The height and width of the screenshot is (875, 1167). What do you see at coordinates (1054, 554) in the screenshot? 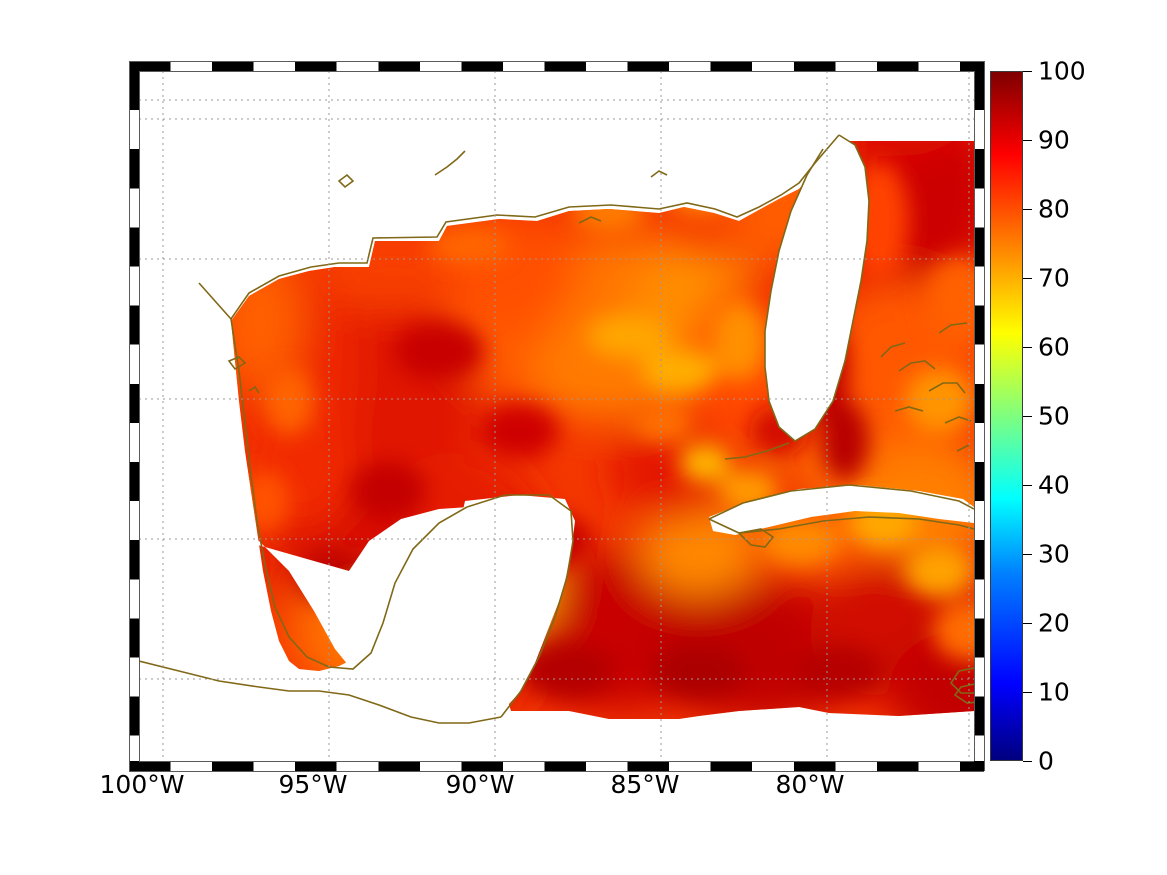
I see `colorbar-label-30: 30` at bounding box center [1054, 554].